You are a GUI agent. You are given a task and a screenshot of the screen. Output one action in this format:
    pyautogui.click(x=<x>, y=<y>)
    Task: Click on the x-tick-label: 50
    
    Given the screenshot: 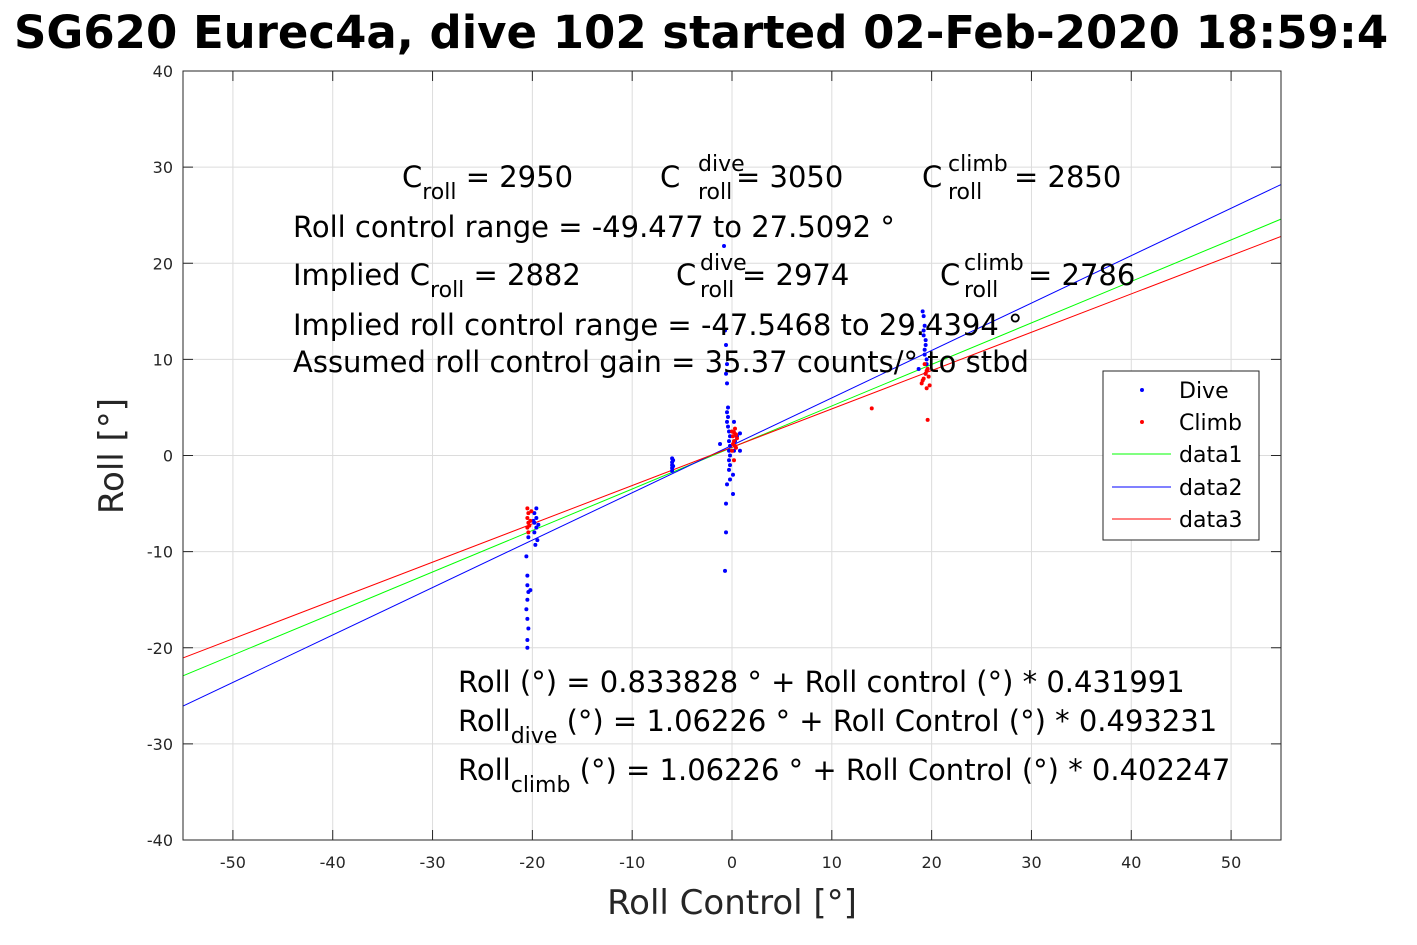 What is the action you would take?
    pyautogui.click(x=1231, y=862)
    